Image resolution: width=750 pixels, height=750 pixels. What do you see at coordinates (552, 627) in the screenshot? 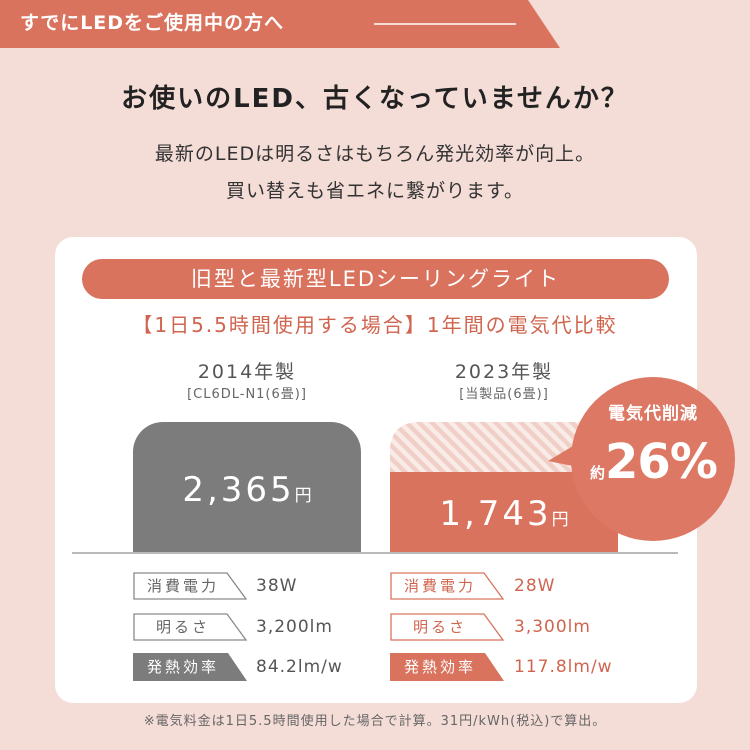
I see `new-spec-value-brightness: 3,300lm` at bounding box center [552, 627].